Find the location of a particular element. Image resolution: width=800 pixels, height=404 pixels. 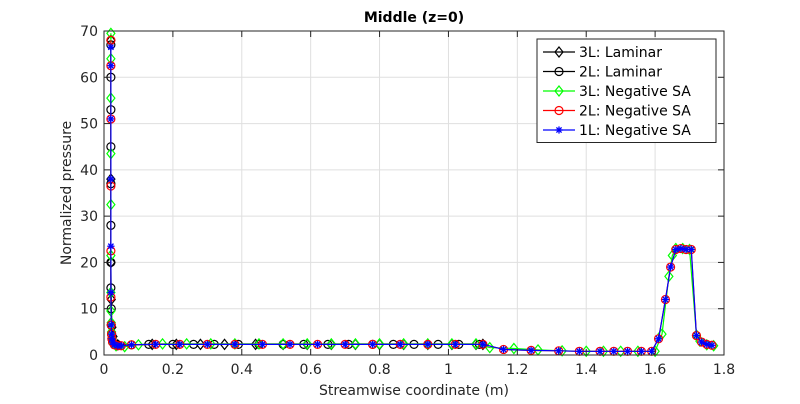

y-tick-label: 40 is located at coordinates (89, 171).